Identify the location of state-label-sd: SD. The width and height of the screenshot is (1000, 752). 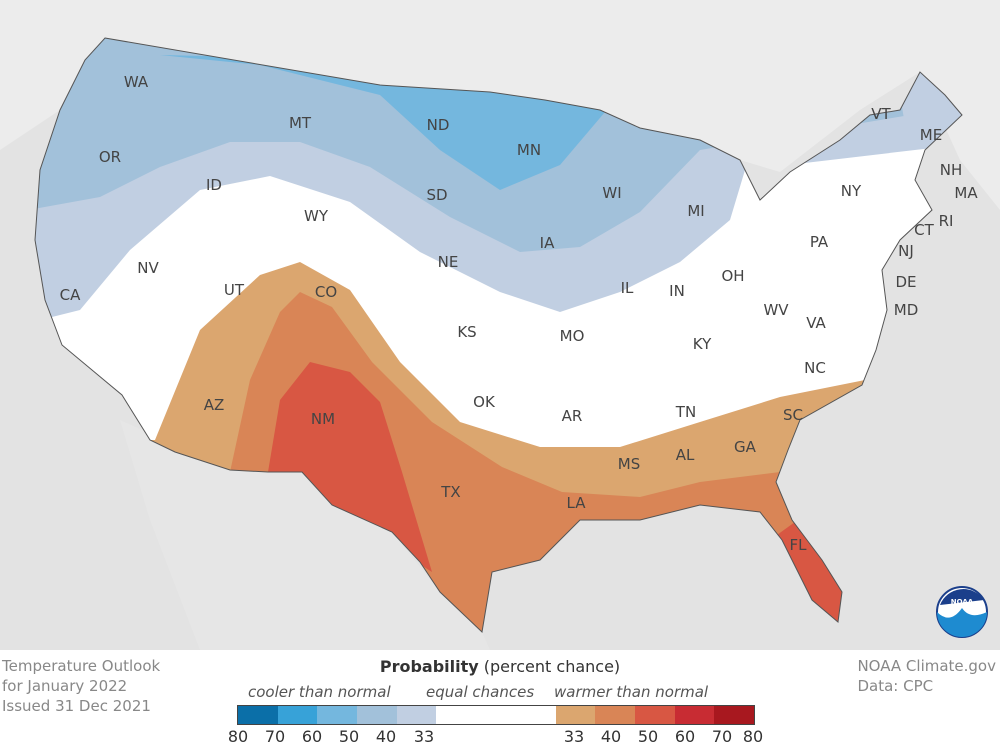
(436, 195).